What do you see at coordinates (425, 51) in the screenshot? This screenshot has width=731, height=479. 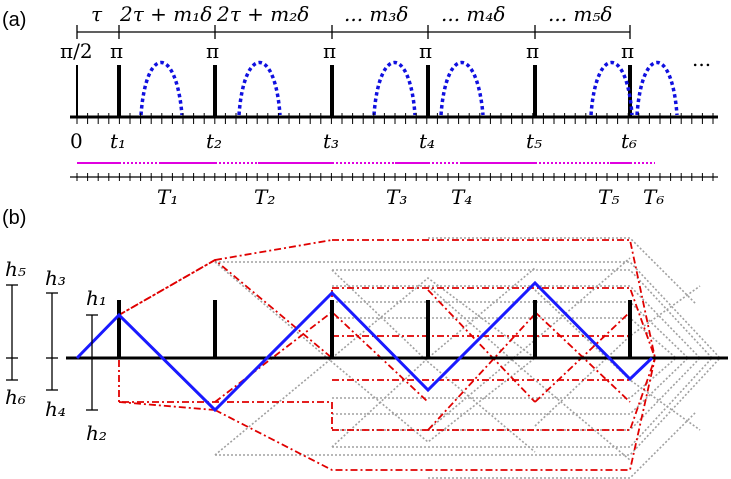 I see `pulse-label-pi-4: π` at bounding box center [425, 51].